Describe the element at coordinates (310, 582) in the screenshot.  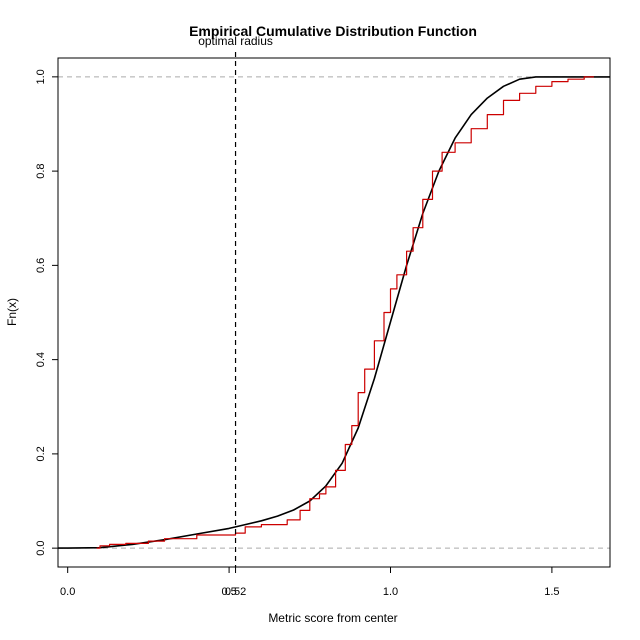
I see `x-axis: 0.0 0.50.52 1.0 1.5` at that location.